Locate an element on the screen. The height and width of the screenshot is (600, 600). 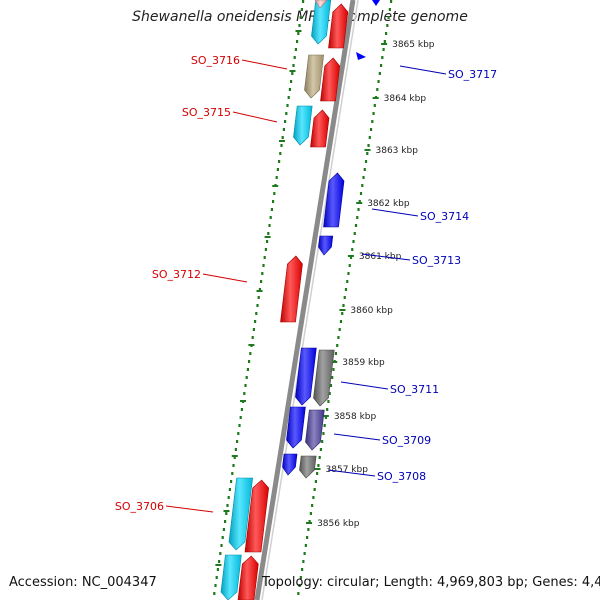
gene-pink-top is located at coordinates (321, 4).